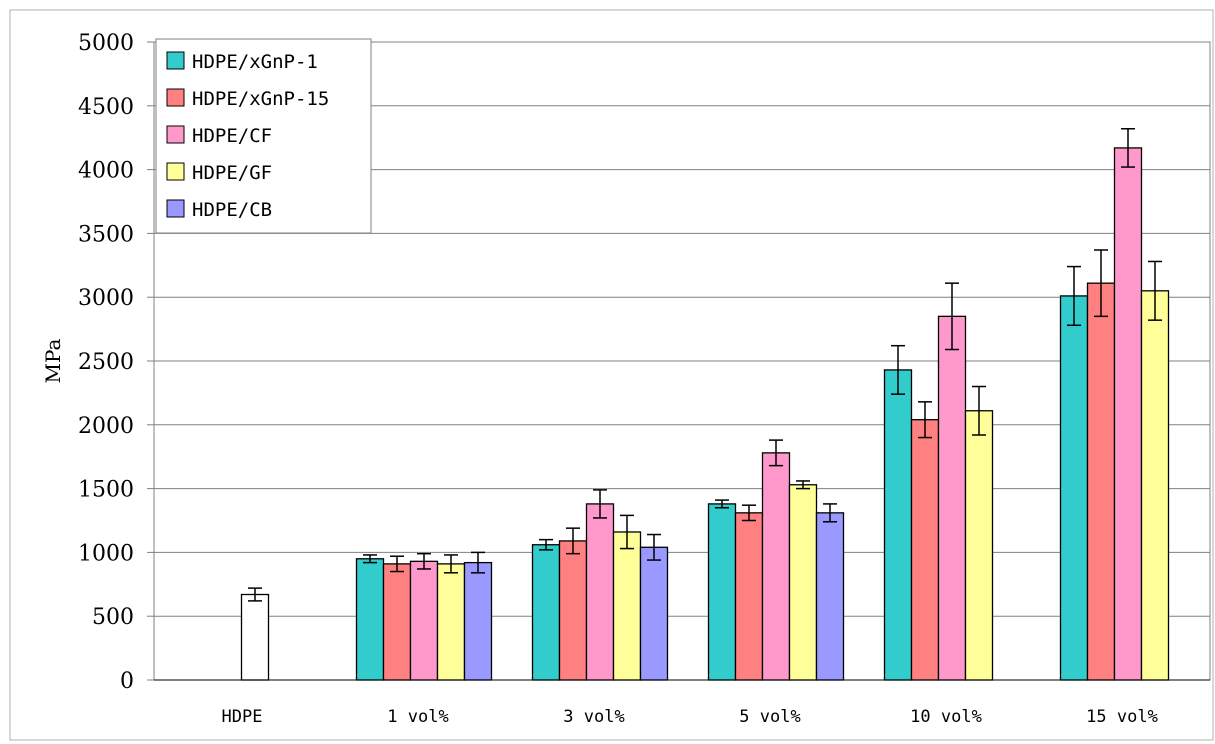 The image size is (1215, 744). I want to click on y-axis-ticks: 0 500 1000 1500 2000 2500 3000 3500 4000 4500 5000, so click(116, 362).